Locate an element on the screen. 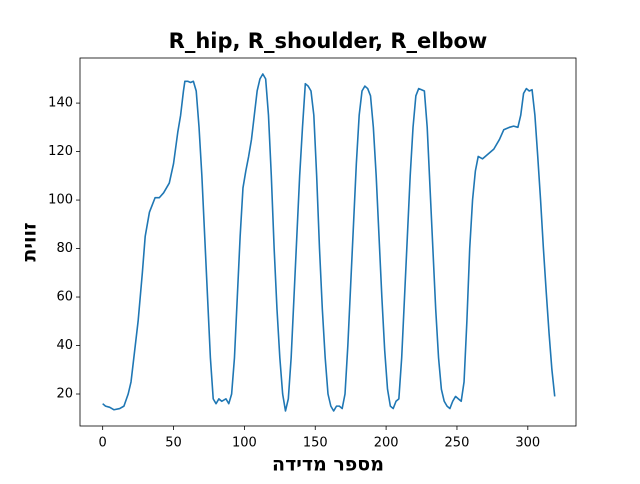 The height and width of the screenshot is (484, 640). x-tick-label: 300 is located at coordinates (527, 443).